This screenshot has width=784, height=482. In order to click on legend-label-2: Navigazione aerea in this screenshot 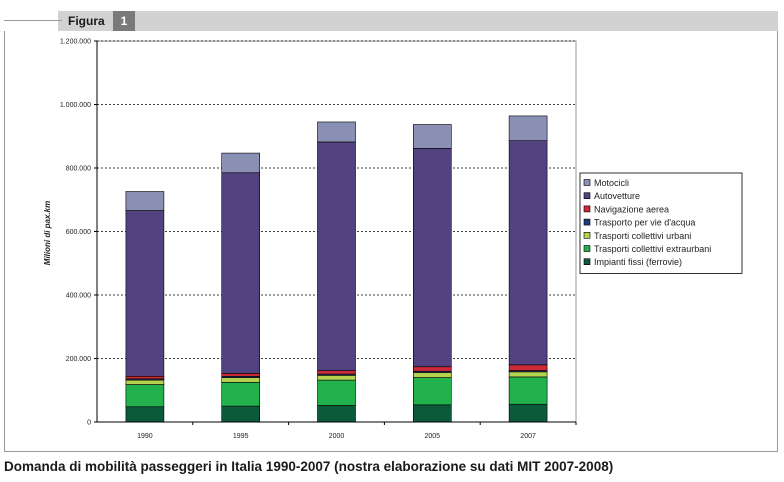, I will do `click(631, 209)`.